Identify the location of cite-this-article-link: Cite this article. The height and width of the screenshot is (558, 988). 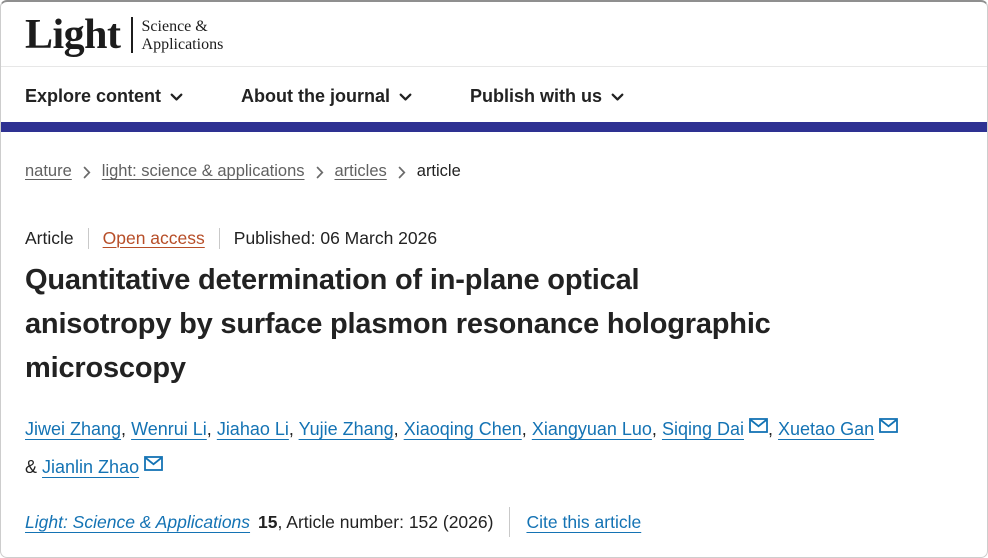
(584, 521).